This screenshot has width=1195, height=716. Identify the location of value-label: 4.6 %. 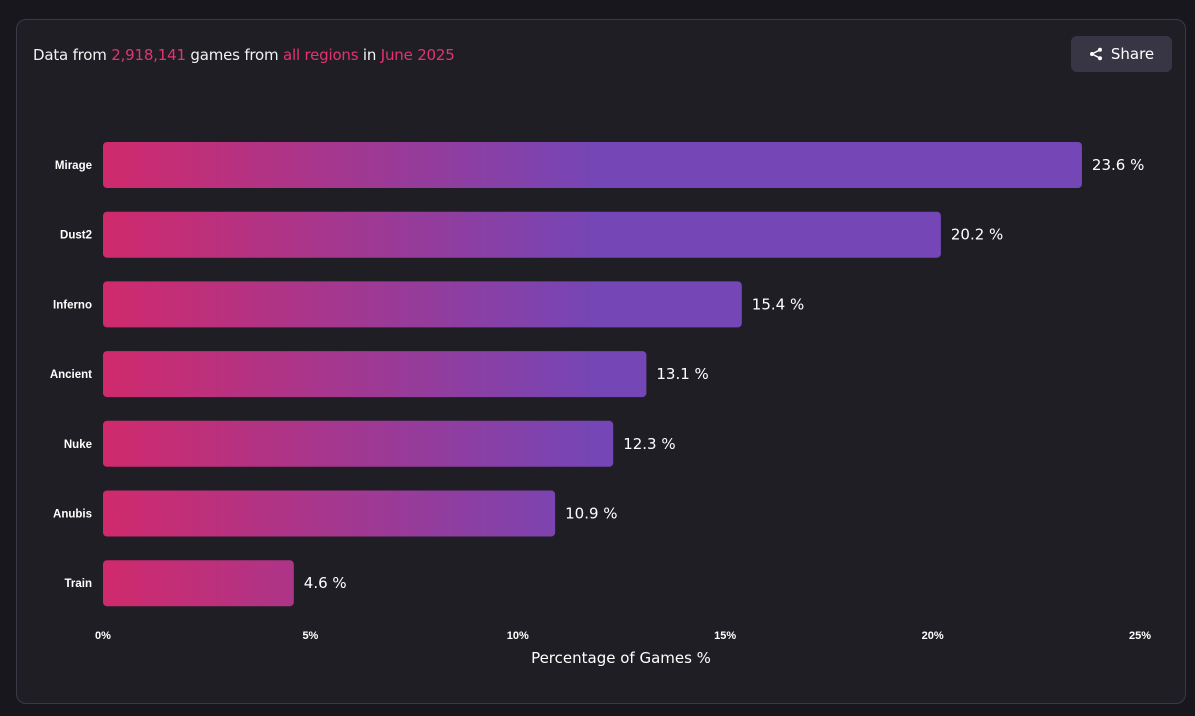
(325, 583).